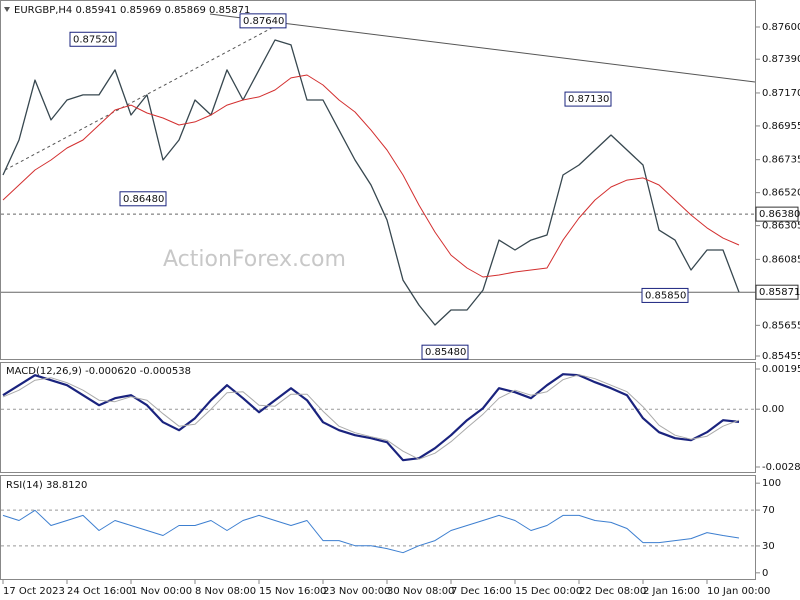 This screenshot has width=800, height=600. I want to click on watermark: ActionForex.com, so click(254, 259).